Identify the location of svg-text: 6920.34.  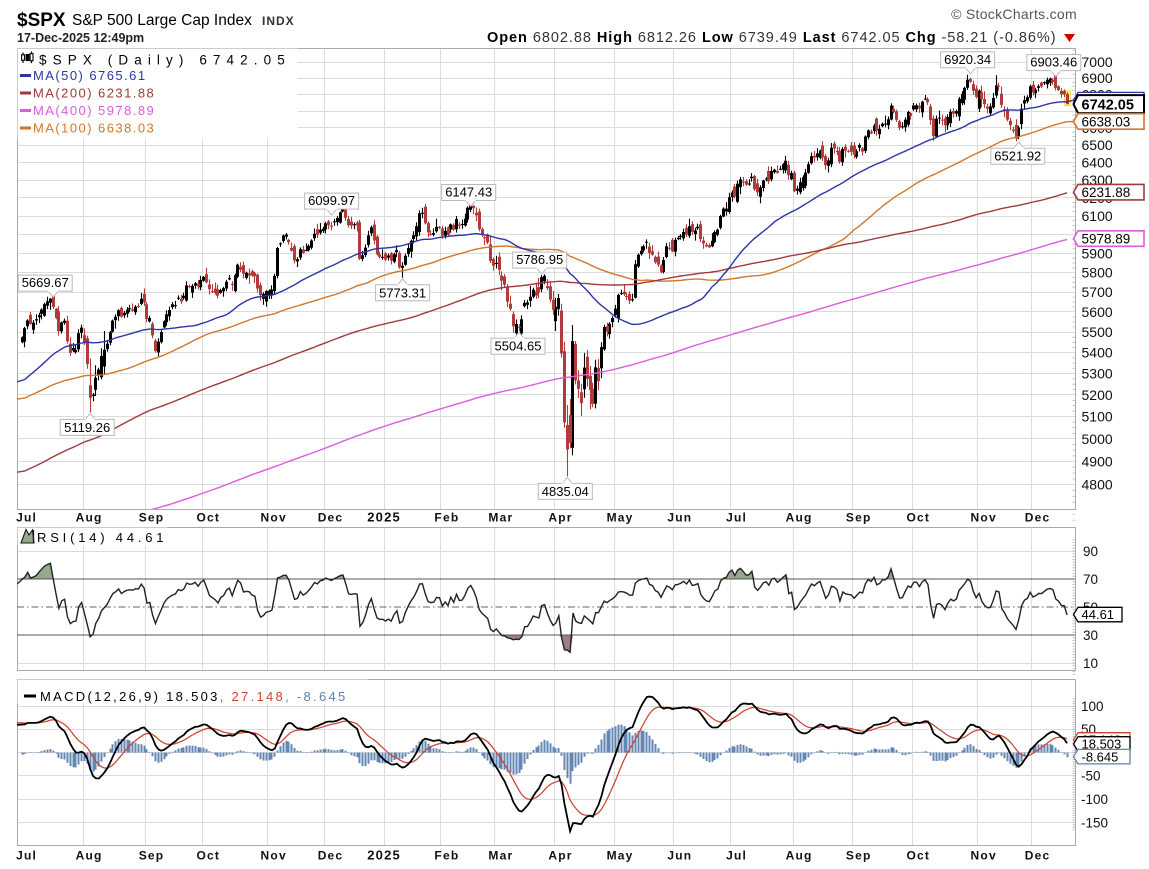
(967, 59).